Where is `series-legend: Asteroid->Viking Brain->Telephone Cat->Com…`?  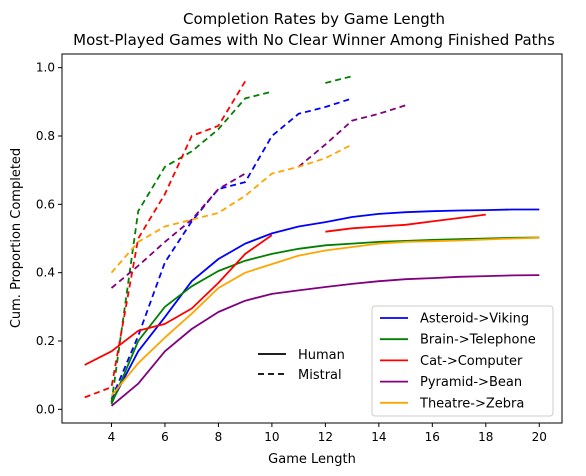 series-legend: Asteroid->Viking Brain->Telephone Cat->Com… is located at coordinates (462, 361).